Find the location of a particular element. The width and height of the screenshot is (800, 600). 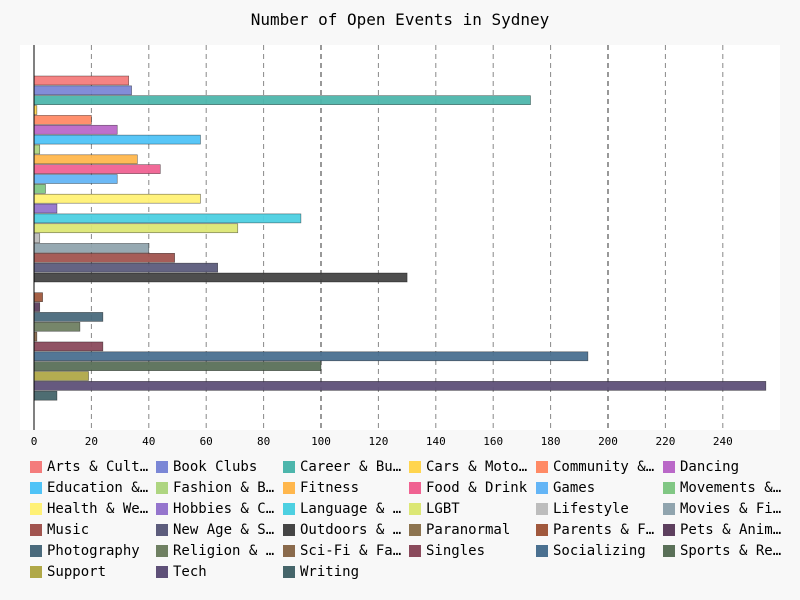

bar-music is located at coordinates (104, 258).